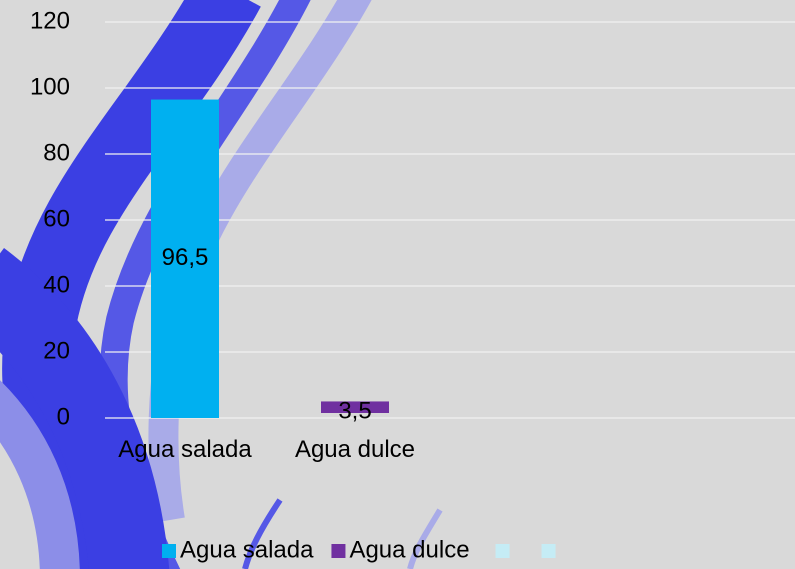 This screenshot has height=569, width=795. I want to click on y-tick-label: 40, so click(56, 284).